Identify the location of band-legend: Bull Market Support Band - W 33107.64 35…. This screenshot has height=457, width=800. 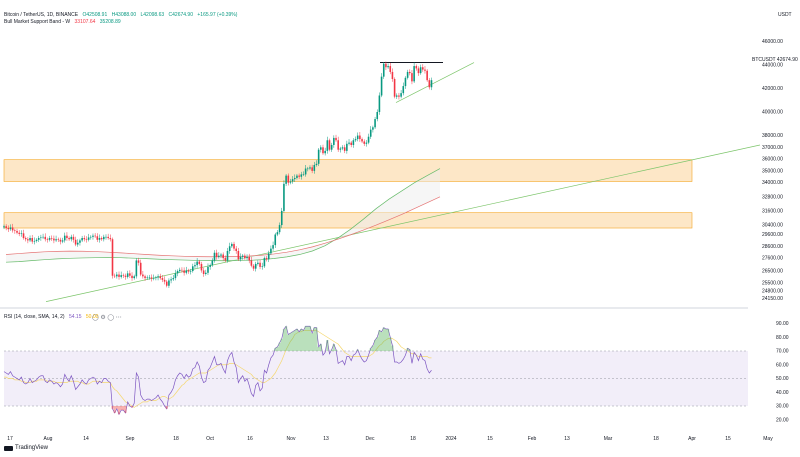
(64, 22).